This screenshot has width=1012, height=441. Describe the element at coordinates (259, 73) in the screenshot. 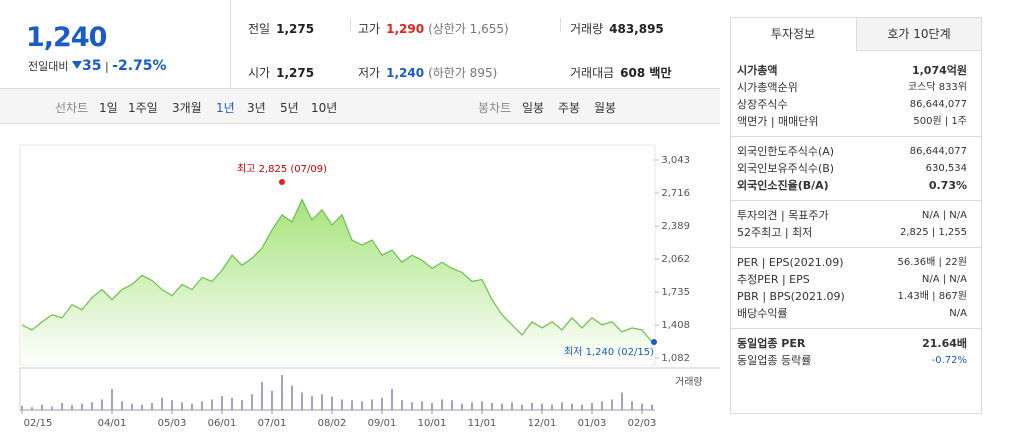

I see `summary-label: 시가` at that location.